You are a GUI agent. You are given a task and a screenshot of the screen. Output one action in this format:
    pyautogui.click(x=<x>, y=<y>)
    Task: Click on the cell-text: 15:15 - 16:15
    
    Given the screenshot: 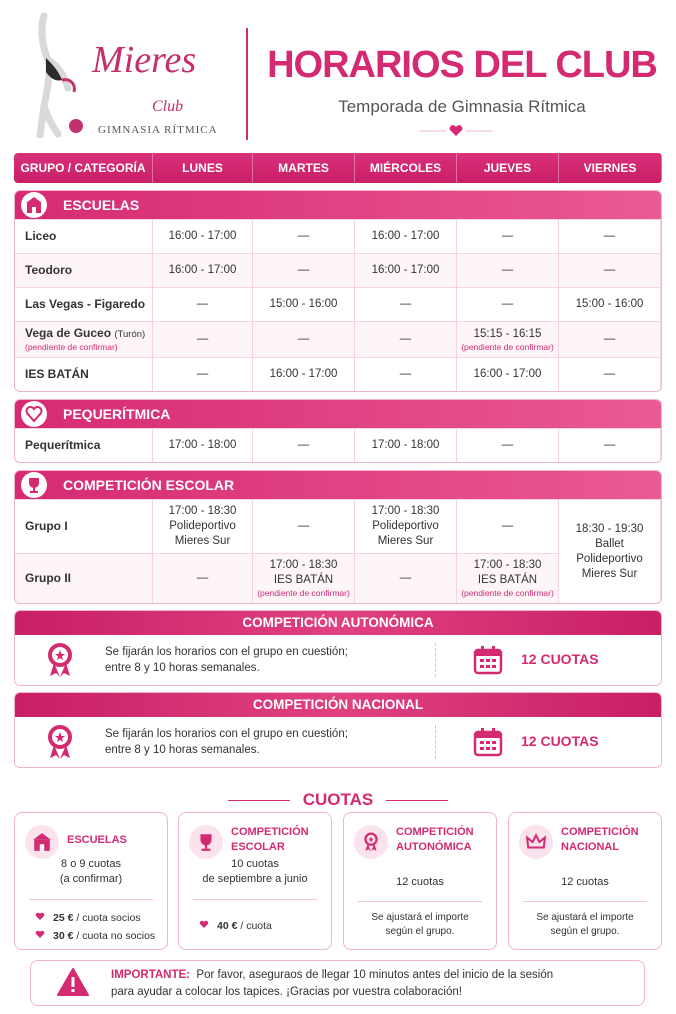 What is the action you would take?
    pyautogui.click(x=507, y=333)
    